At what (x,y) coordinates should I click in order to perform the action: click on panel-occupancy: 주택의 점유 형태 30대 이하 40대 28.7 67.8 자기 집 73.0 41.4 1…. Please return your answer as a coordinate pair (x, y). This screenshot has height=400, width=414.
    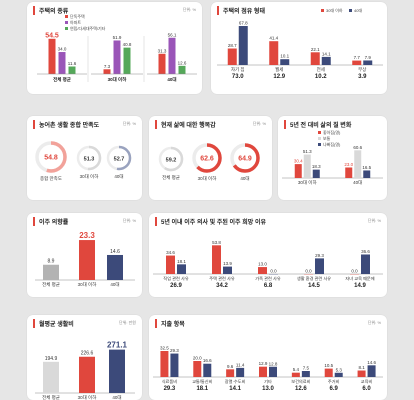
    Looking at the image, I should click on (299, 48).